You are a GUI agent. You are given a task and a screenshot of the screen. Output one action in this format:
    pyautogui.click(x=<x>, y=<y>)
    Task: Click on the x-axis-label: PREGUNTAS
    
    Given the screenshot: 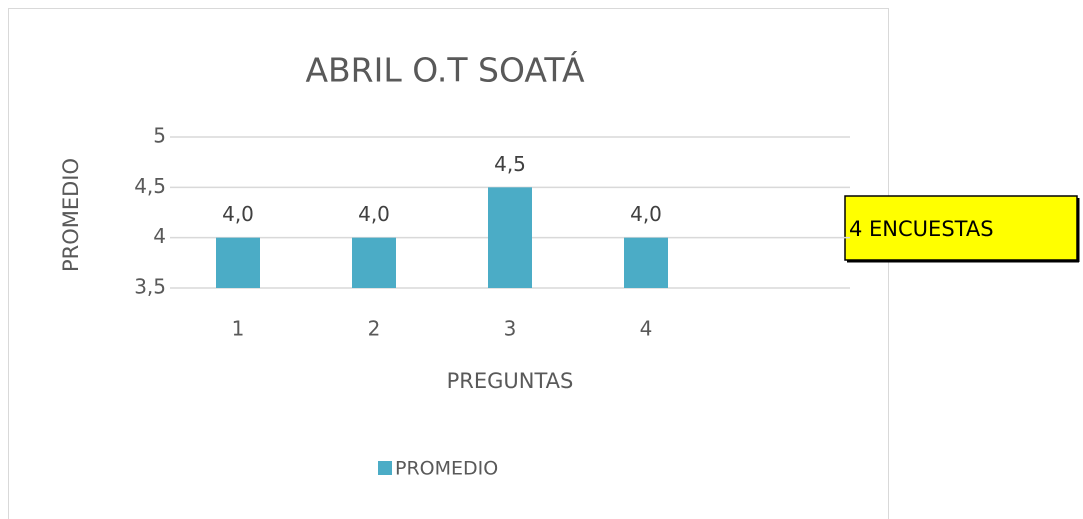 What is the action you would take?
    pyautogui.click(x=510, y=381)
    